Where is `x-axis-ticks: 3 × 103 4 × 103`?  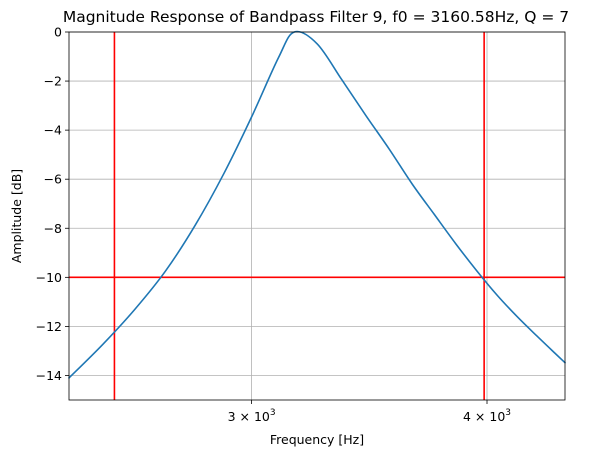 x-axis-ticks: 3 × 103 4 × 103 is located at coordinates (369, 412).